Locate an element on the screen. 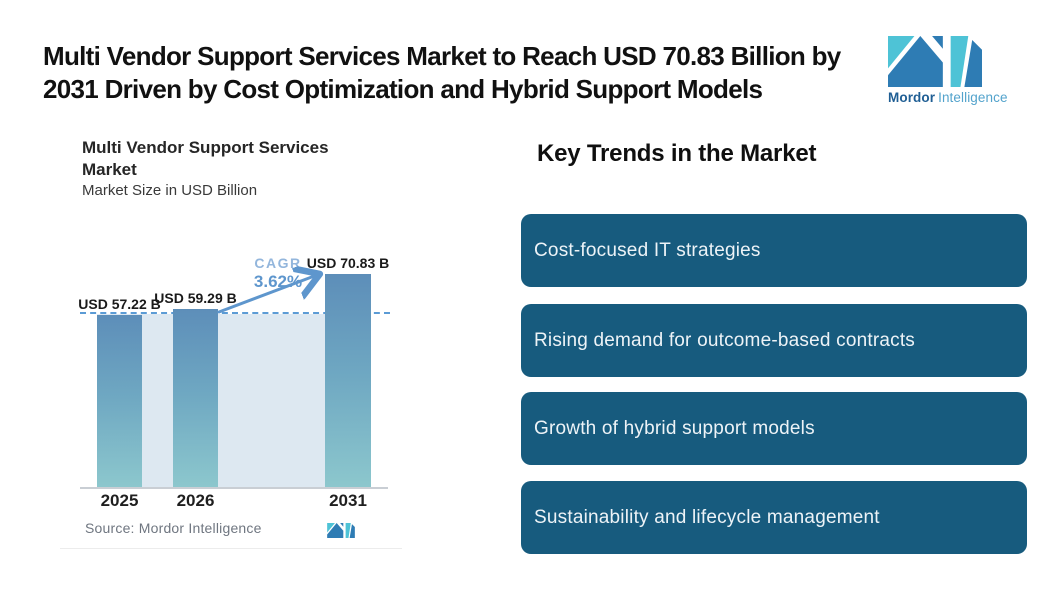 The image size is (1056, 594). bar-2025 is located at coordinates (119, 401).